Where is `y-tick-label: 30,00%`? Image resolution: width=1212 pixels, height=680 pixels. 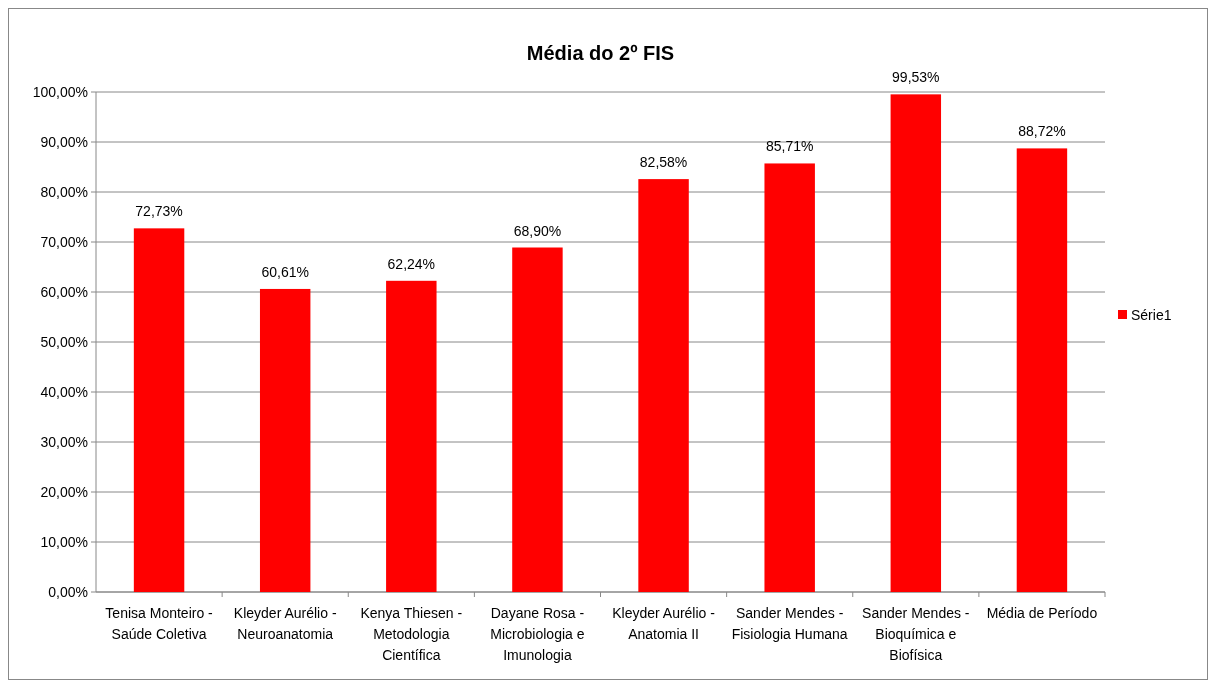 y-tick-label: 30,00% is located at coordinates (64, 441).